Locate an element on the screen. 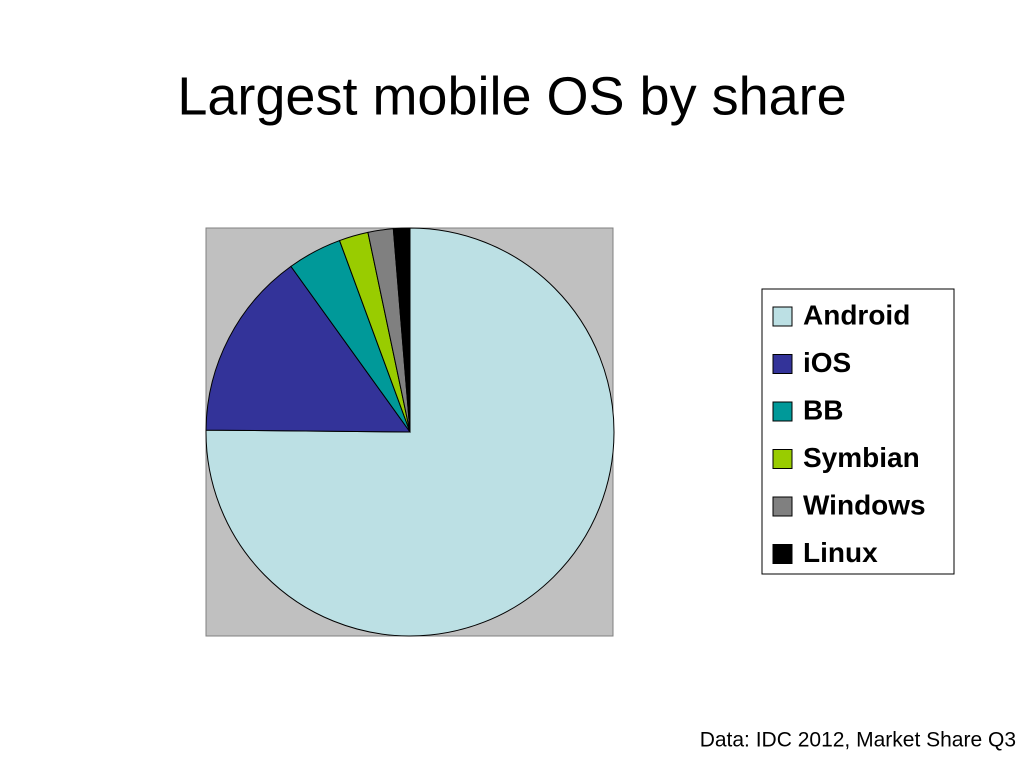 The height and width of the screenshot is (768, 1024). legend-label: Windows is located at coordinates (864, 504).